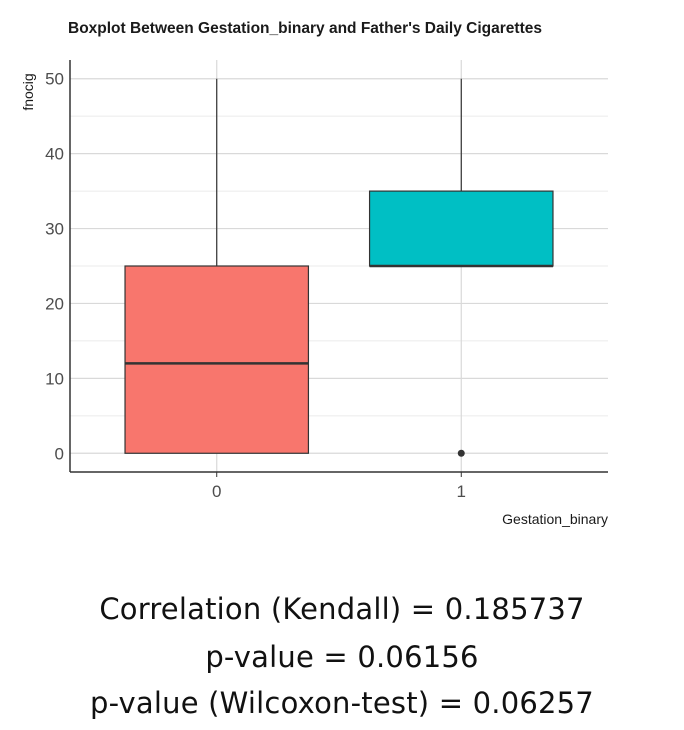 The height and width of the screenshot is (730, 684). What do you see at coordinates (342, 609) in the screenshot?
I see `kendall-correlation-text: Correlation (Kendall) = 0.185737` at bounding box center [342, 609].